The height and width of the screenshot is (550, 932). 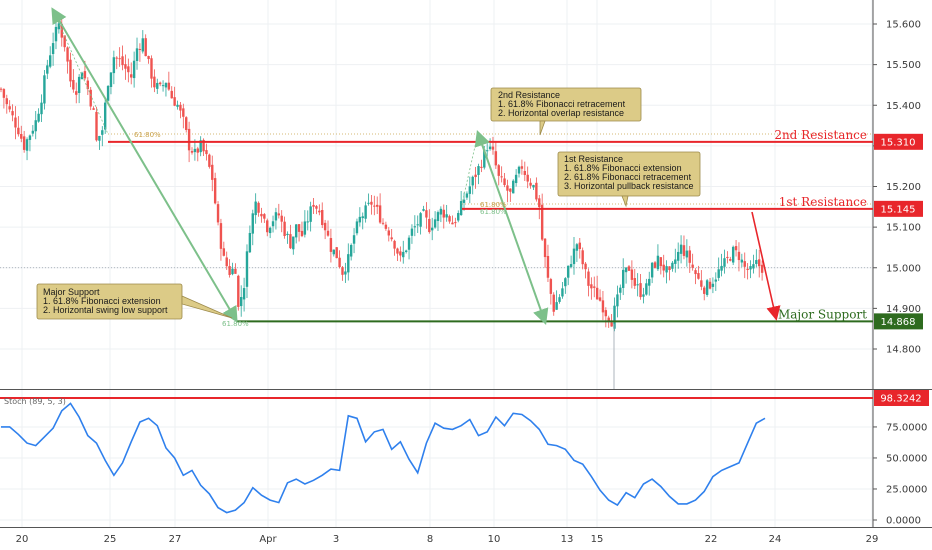 What do you see at coordinates (235, 324) in the screenshot?
I see `fib-label-4: 61.80%` at bounding box center [235, 324].